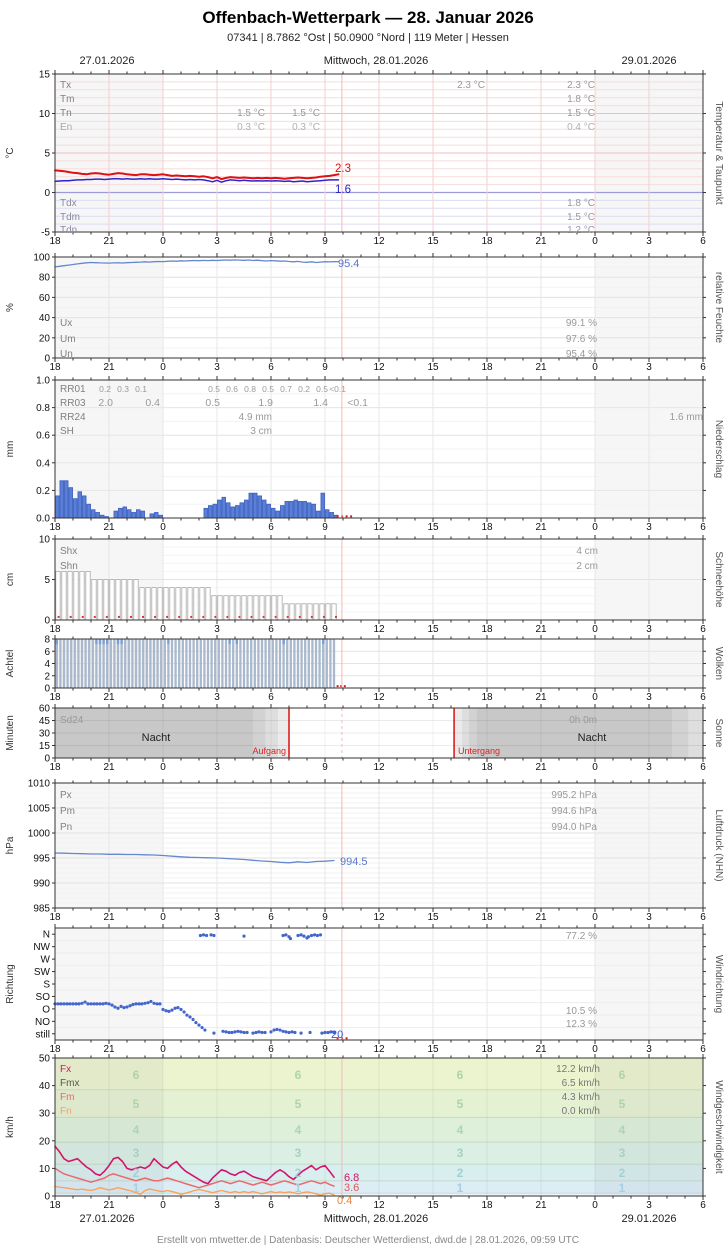 The height and width of the screenshot is (1250, 728). Describe the element at coordinates (43, 381) in the screenshot. I see `y-tick-label: 1.0` at that location.